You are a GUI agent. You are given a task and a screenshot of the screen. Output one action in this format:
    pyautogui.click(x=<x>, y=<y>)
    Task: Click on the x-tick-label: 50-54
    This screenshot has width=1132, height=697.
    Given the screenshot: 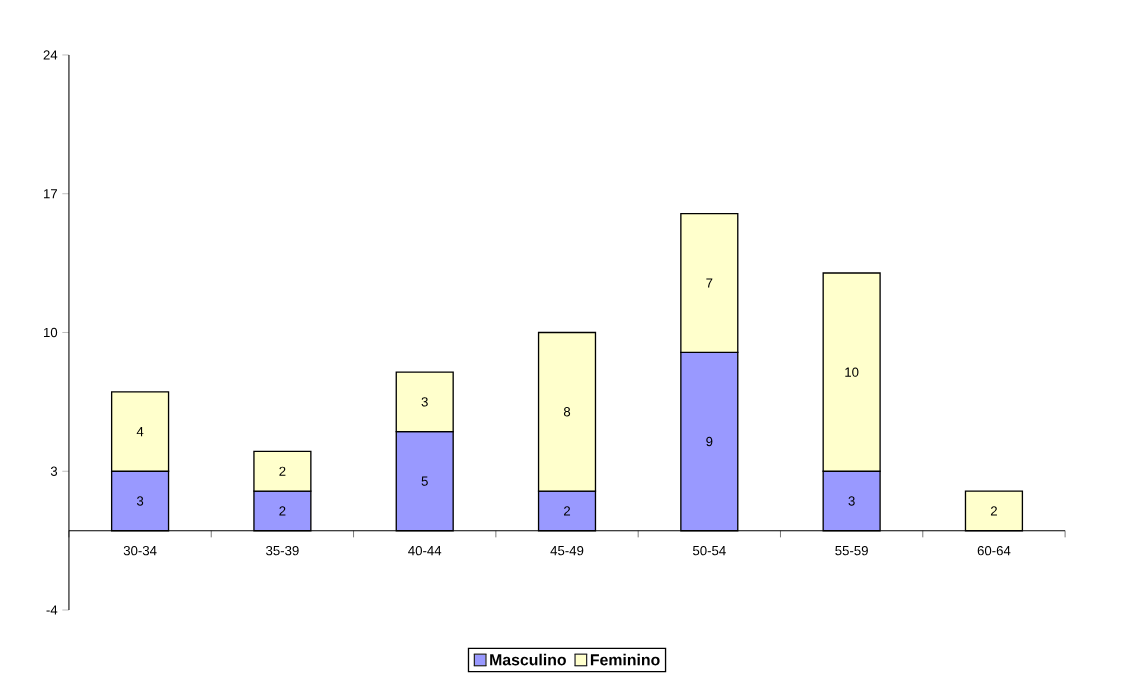 What is the action you would take?
    pyautogui.click(x=709, y=550)
    